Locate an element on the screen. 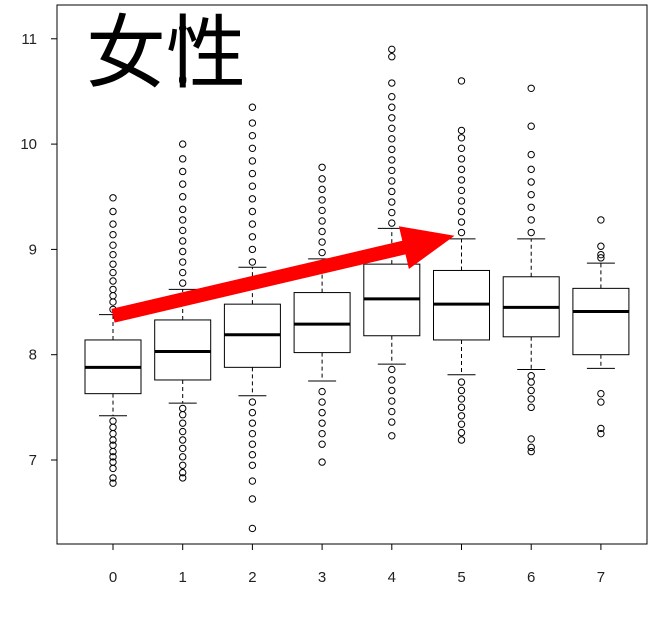 This screenshot has height=627, width=654. trend-arrow is located at coordinates (283, 274).